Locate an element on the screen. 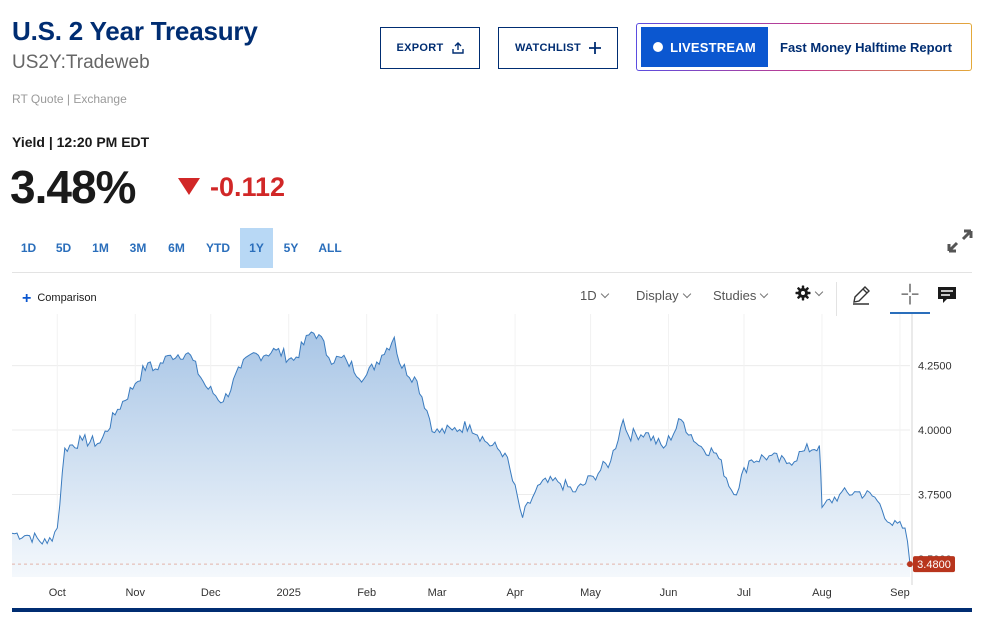 The width and height of the screenshot is (988, 624). x-tick-label: Sep is located at coordinates (900, 593).